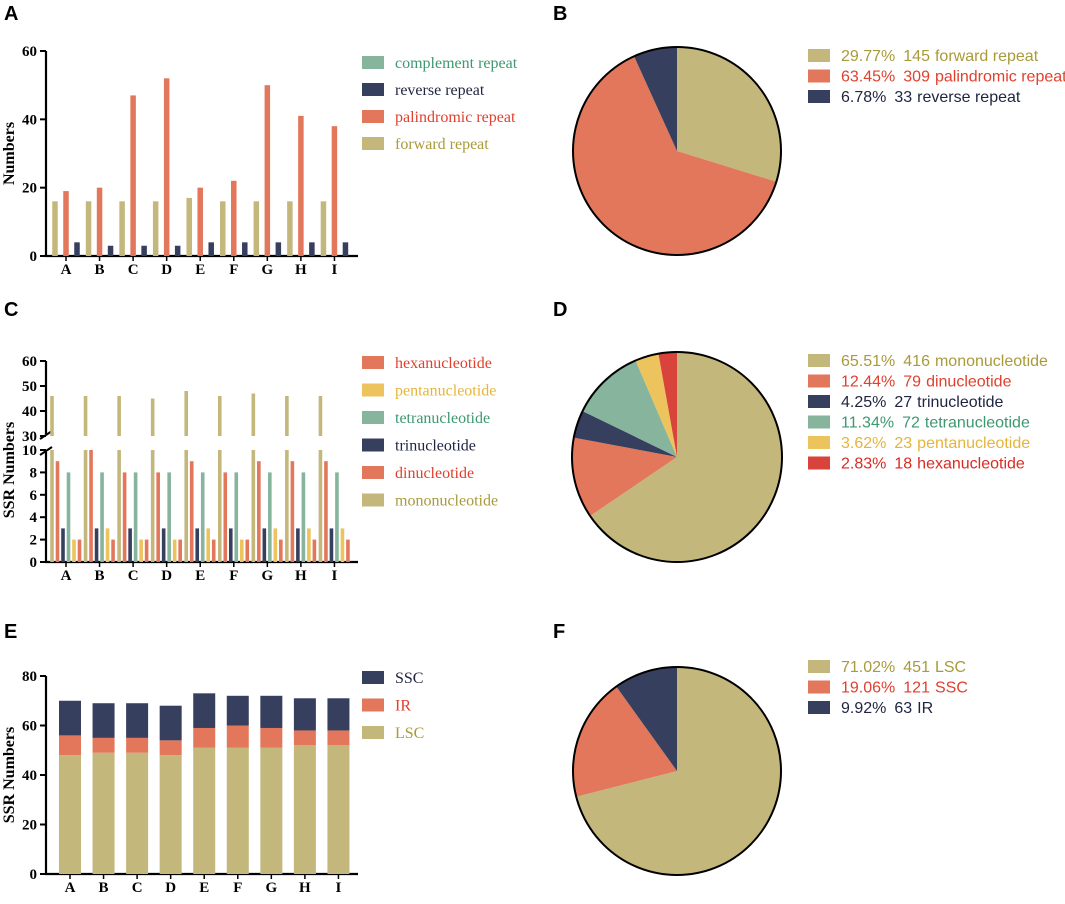 This screenshot has height=904, width=1065. I want to click on panelE-legend-label: IR, so click(403, 706).